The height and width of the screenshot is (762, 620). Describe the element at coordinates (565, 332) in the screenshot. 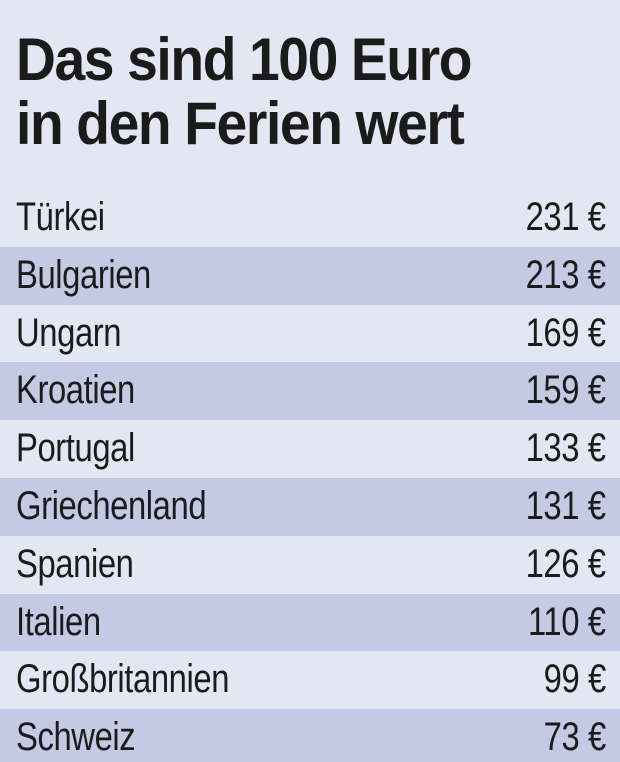

I see `value-label: 169 €` at that location.